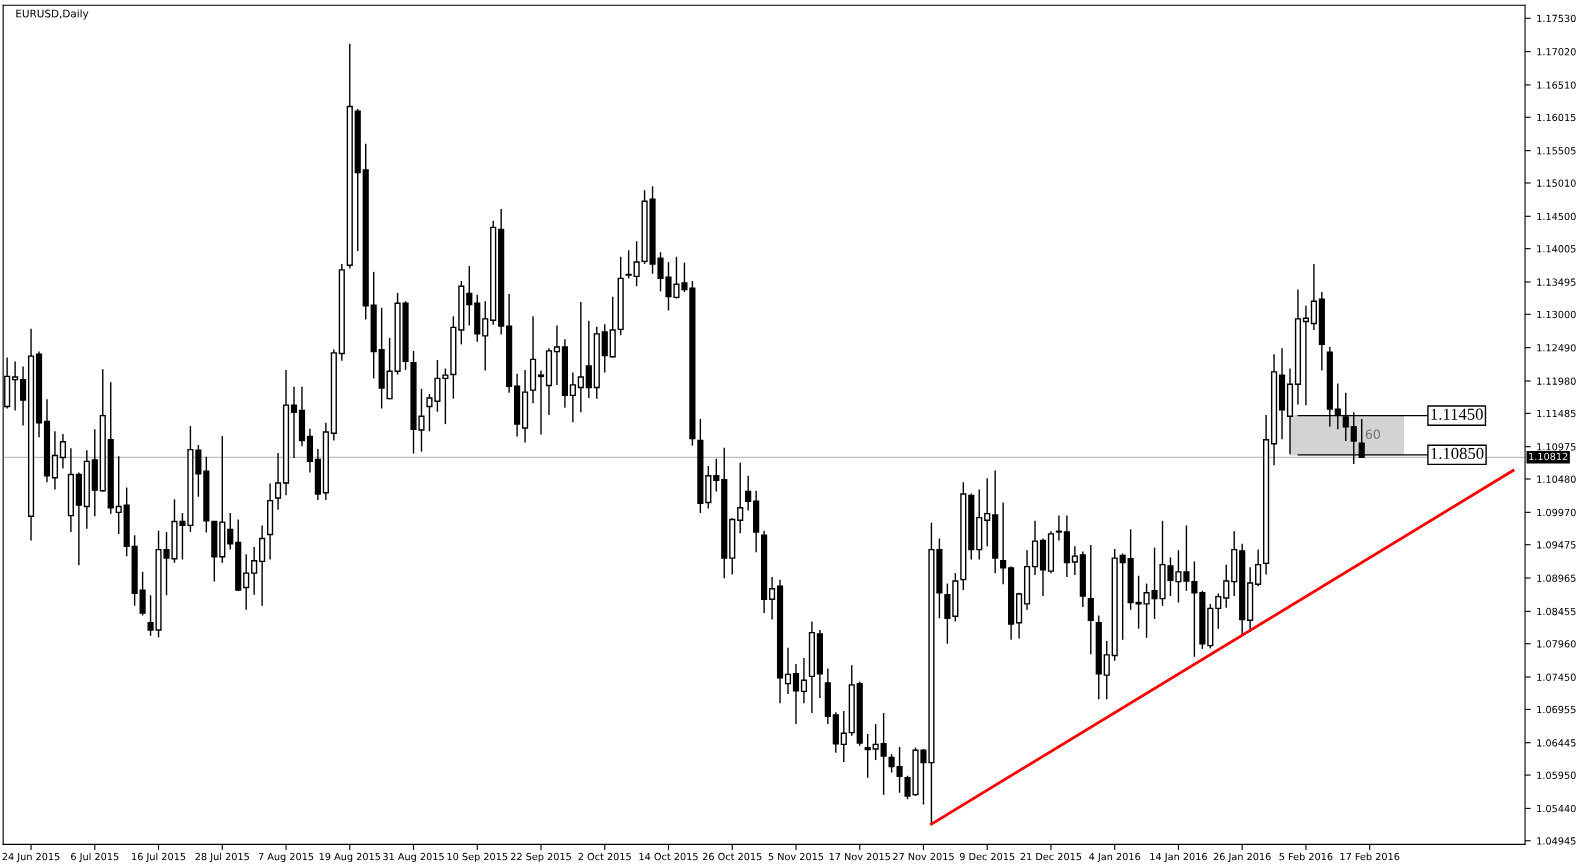 The width and height of the screenshot is (1582, 866). I want to click on y-tick-label: 1.16510, so click(1556, 85).